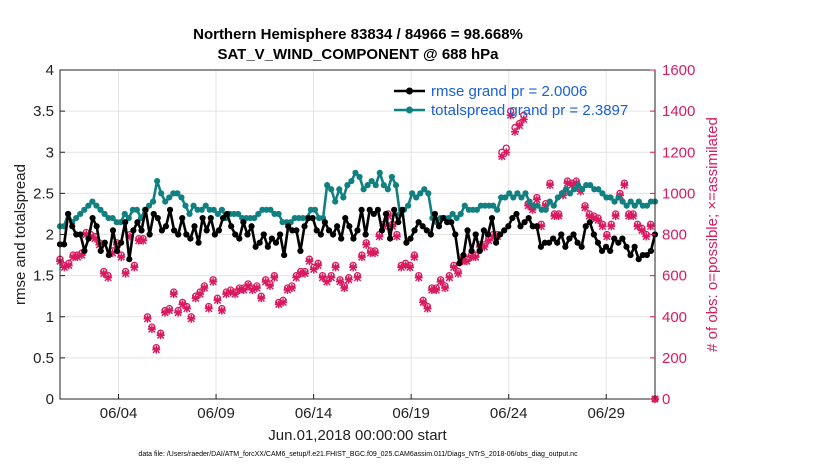 This screenshot has height=470, width=830. Describe the element at coordinates (314, 413) in the screenshot. I see `x-tick-label: 06/14` at that location.